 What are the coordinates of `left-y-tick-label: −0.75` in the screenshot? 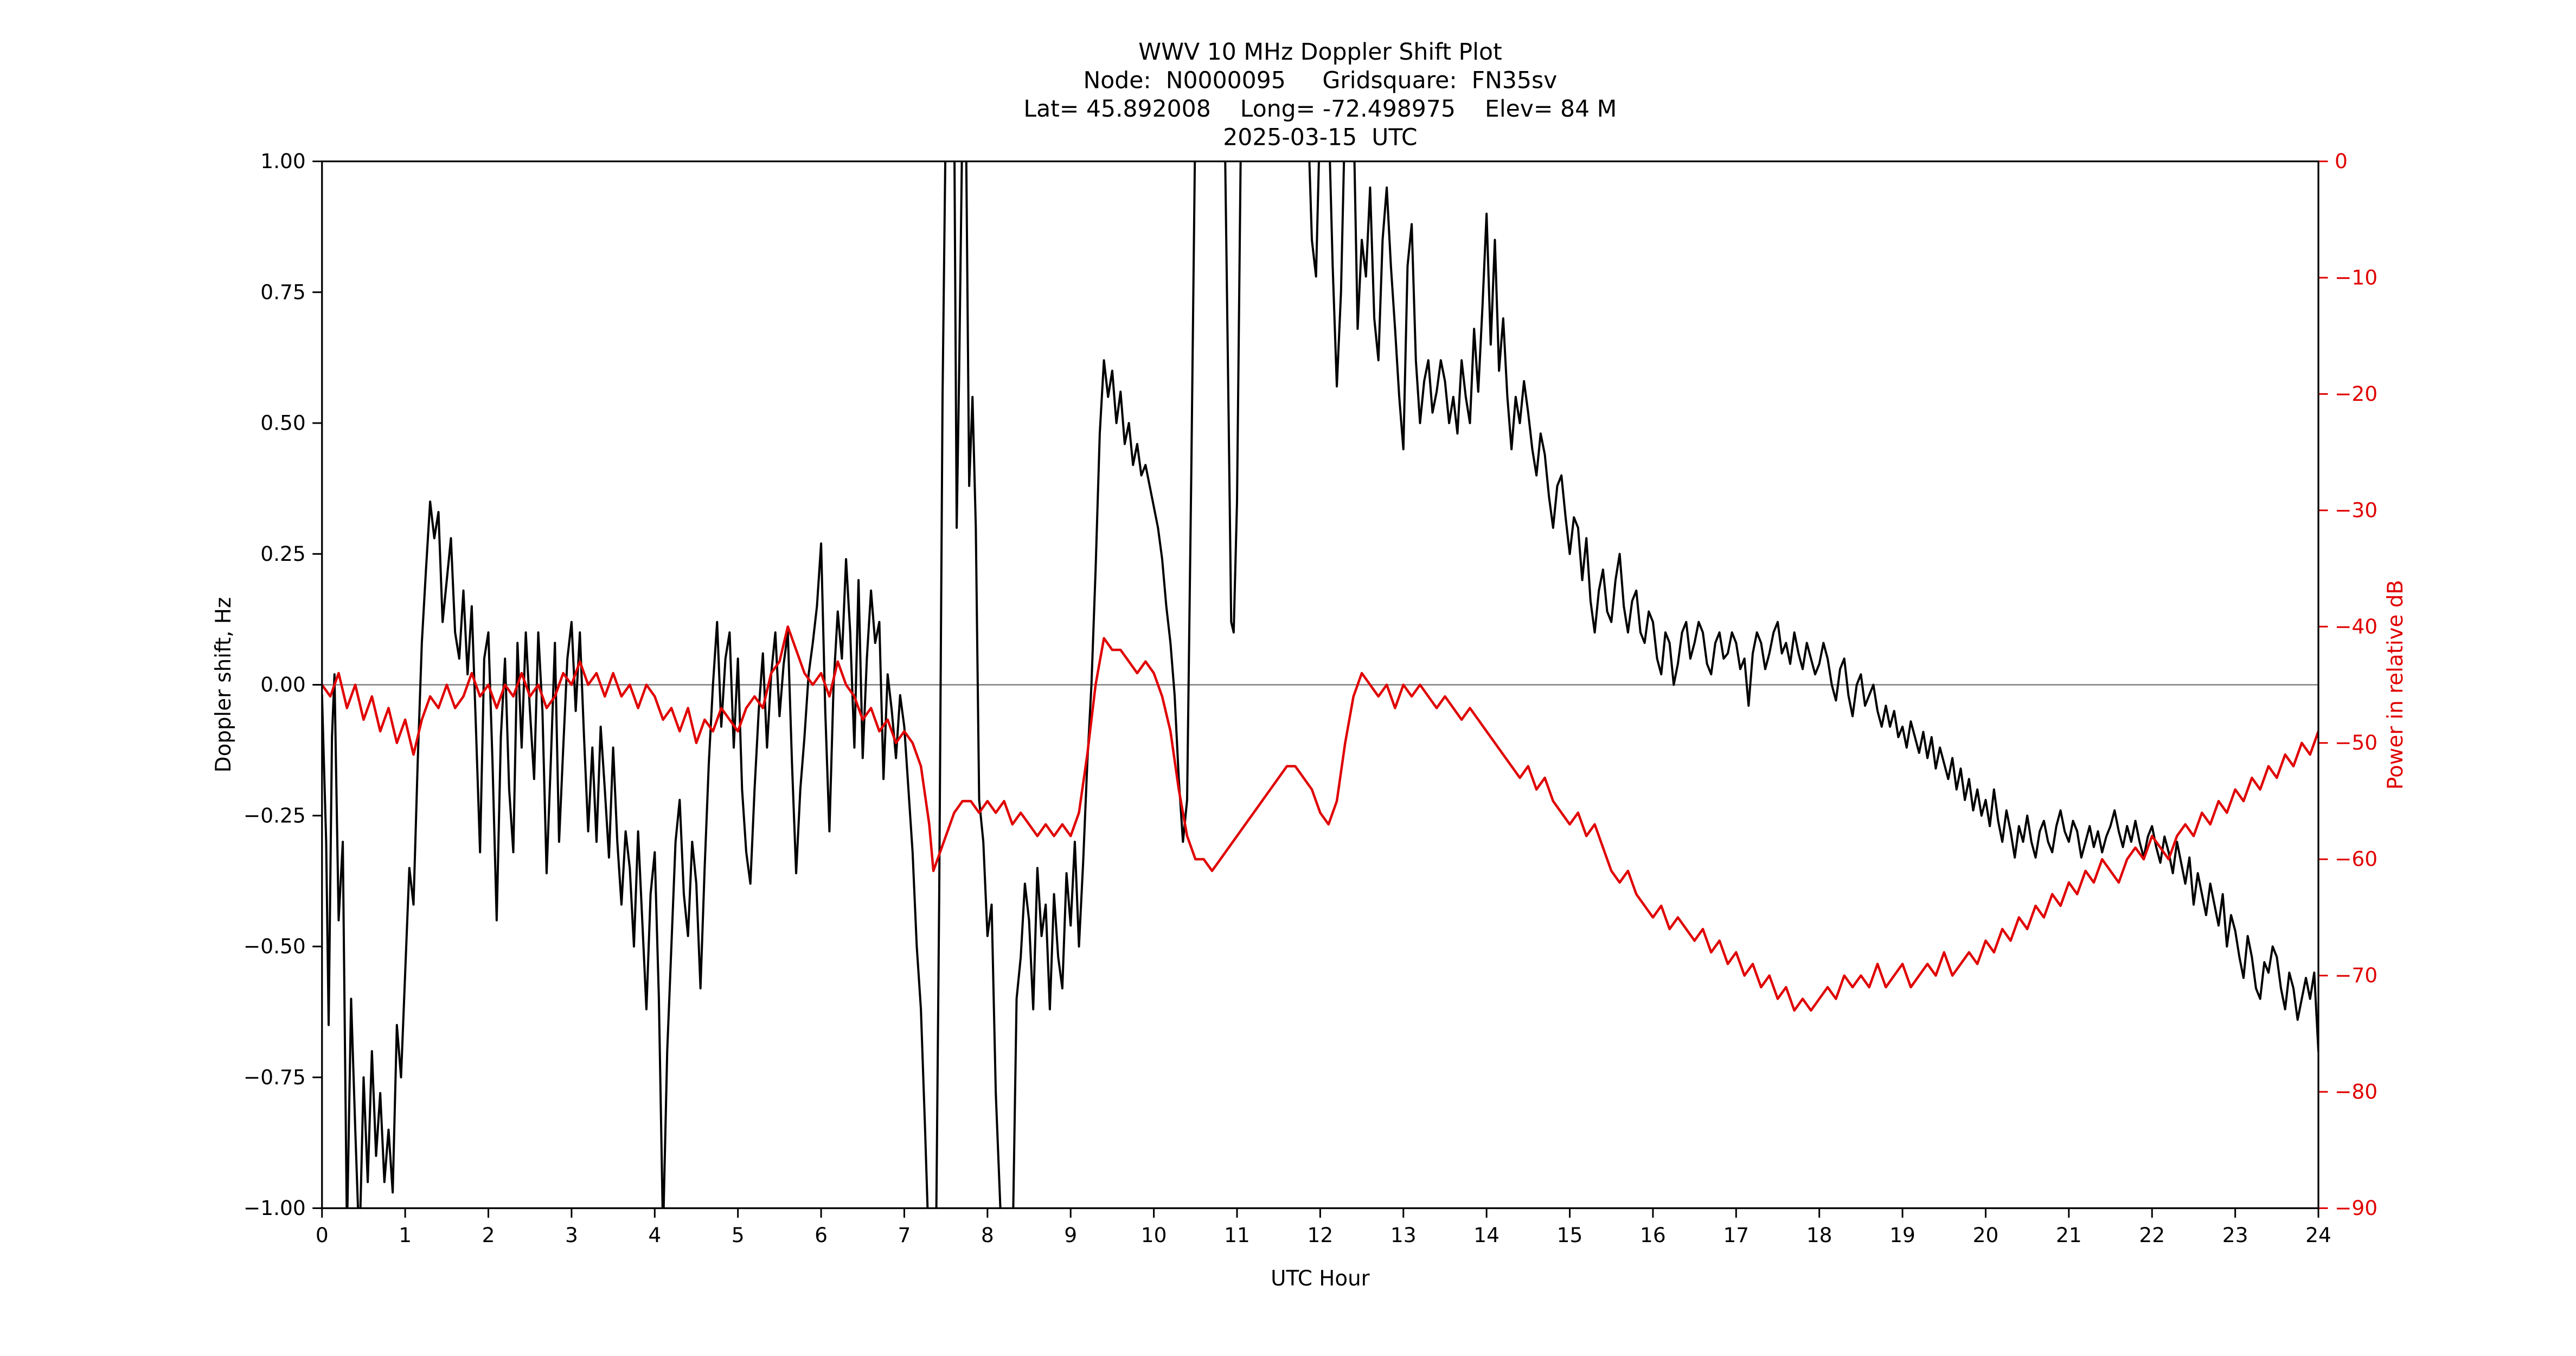 It's located at (274, 1077).